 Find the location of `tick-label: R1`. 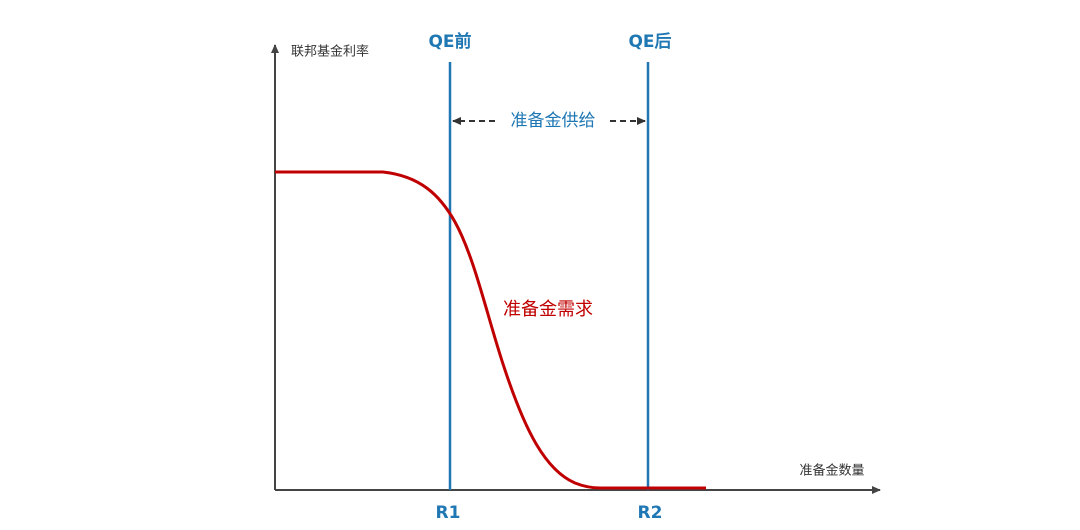

tick-label: R1 is located at coordinates (448, 513).